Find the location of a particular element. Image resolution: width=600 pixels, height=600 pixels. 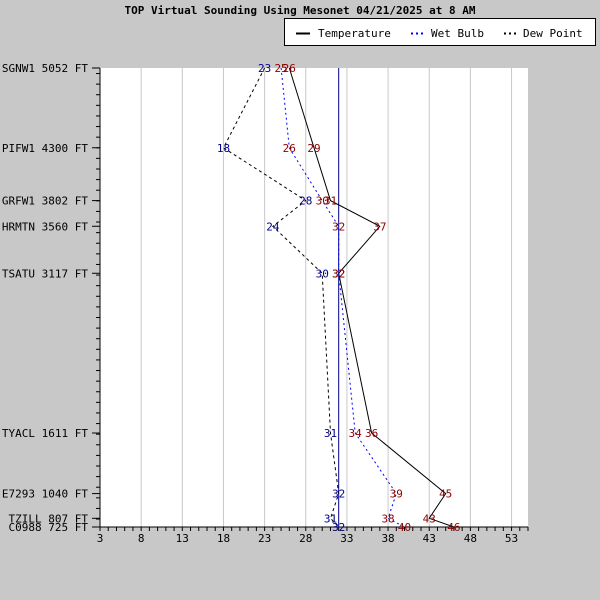

level-label: C0988 725 FT is located at coordinates (49, 527).